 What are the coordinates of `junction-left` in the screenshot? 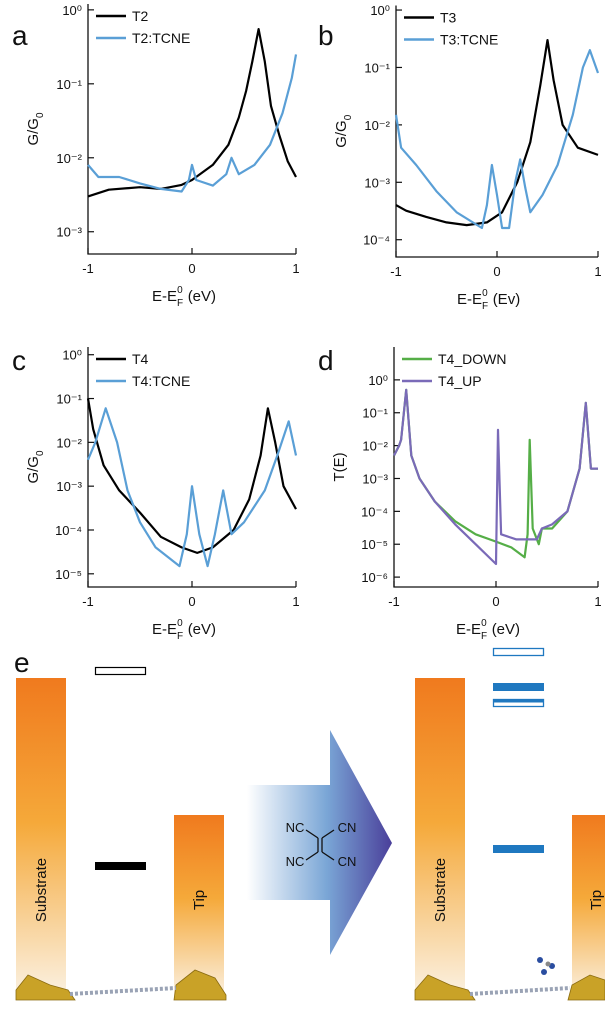 It's located at (121, 985).